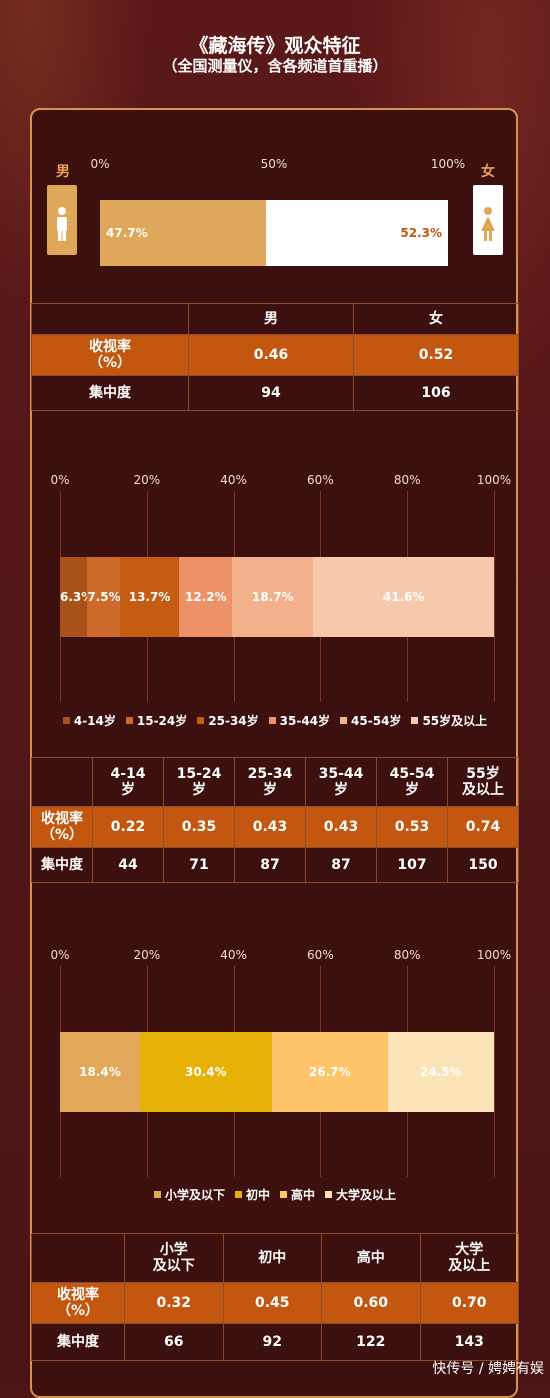 This screenshot has height=1398, width=550. I want to click on table-row: 集中度 66 92 122 143, so click(275, 1342).